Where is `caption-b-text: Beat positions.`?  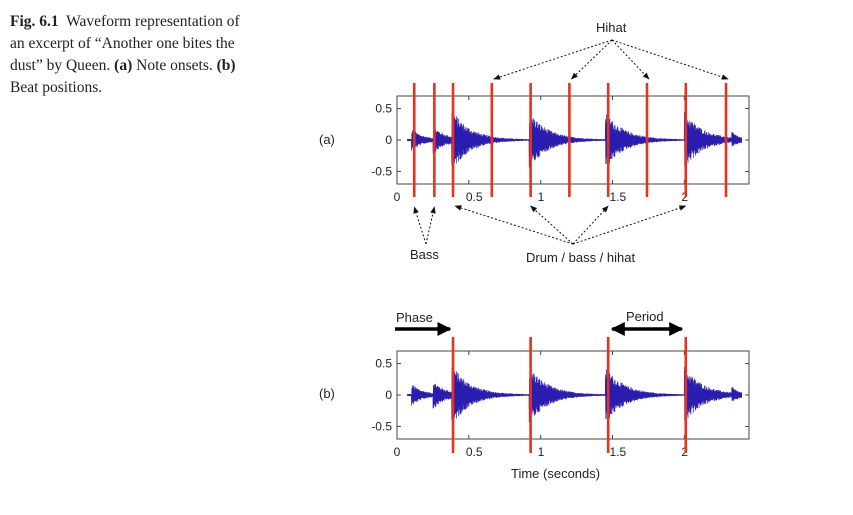
caption-b-text: Beat positions. is located at coordinates (56, 87).